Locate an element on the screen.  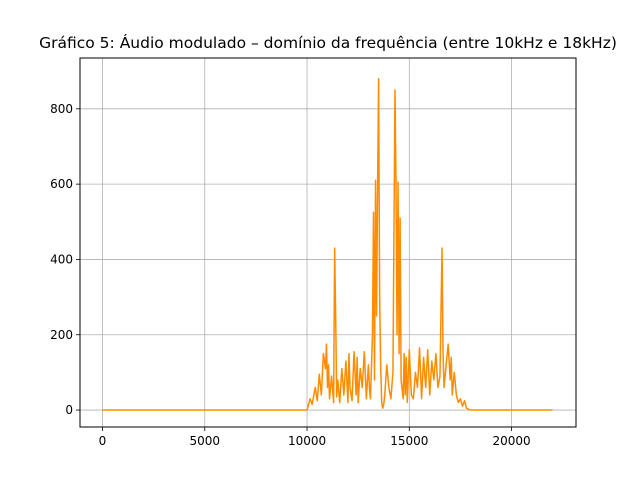
y-tick-label: 400 is located at coordinates (61, 259).